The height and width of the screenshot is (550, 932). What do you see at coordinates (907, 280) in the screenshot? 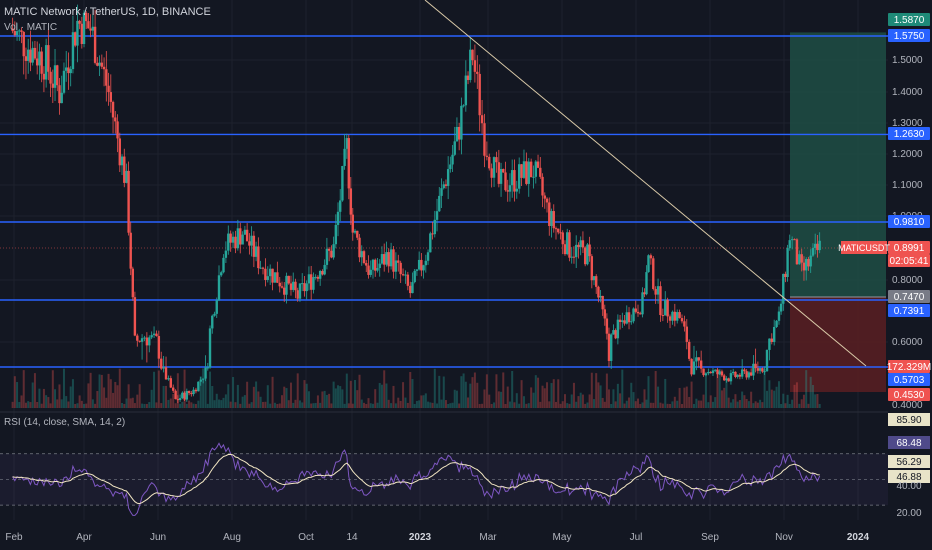
I see `price-tick-label: 0.8000` at bounding box center [907, 280].